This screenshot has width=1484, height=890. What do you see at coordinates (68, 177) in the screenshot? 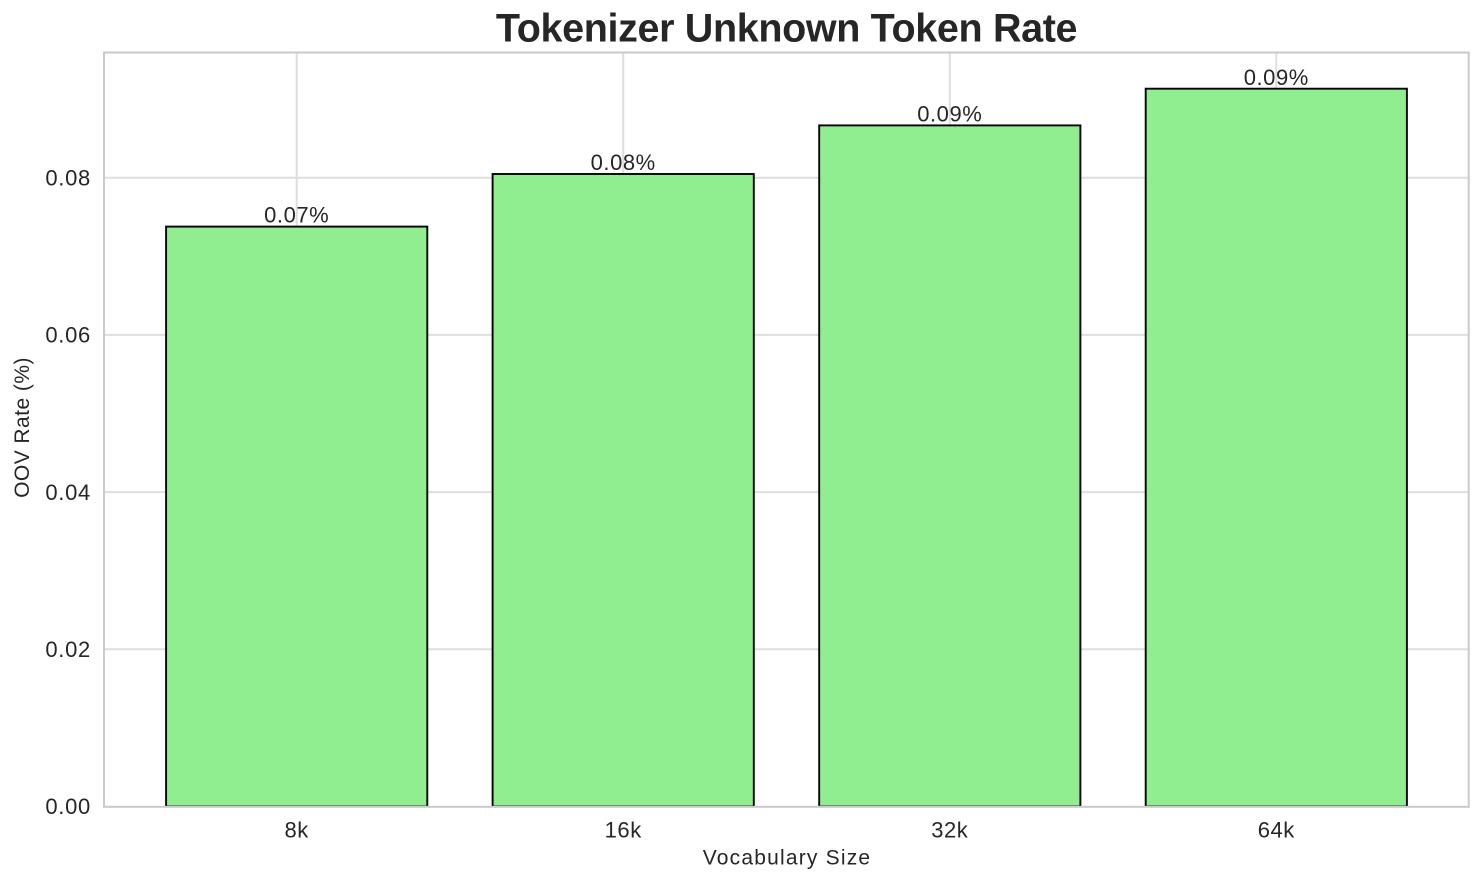
I see `svg-text: 0.08` at bounding box center [68, 177].